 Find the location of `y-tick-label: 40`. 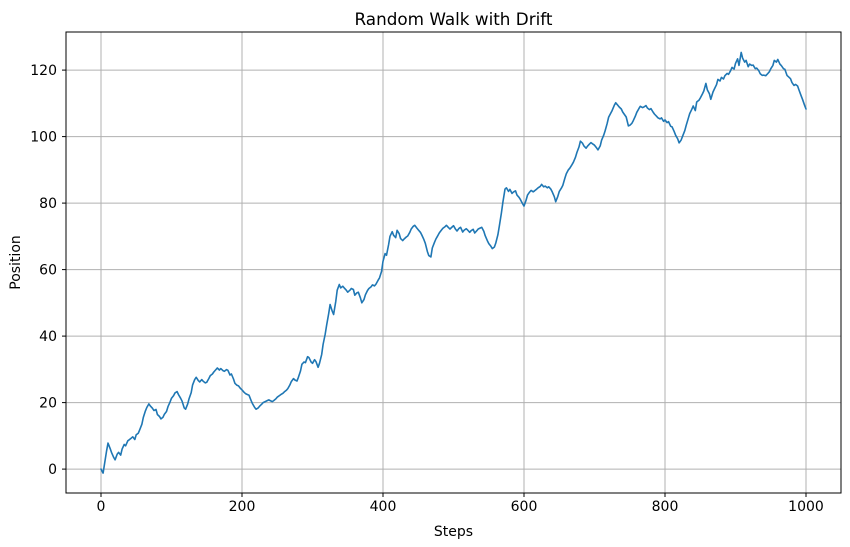

y-tick-label: 40 is located at coordinates (48, 337).